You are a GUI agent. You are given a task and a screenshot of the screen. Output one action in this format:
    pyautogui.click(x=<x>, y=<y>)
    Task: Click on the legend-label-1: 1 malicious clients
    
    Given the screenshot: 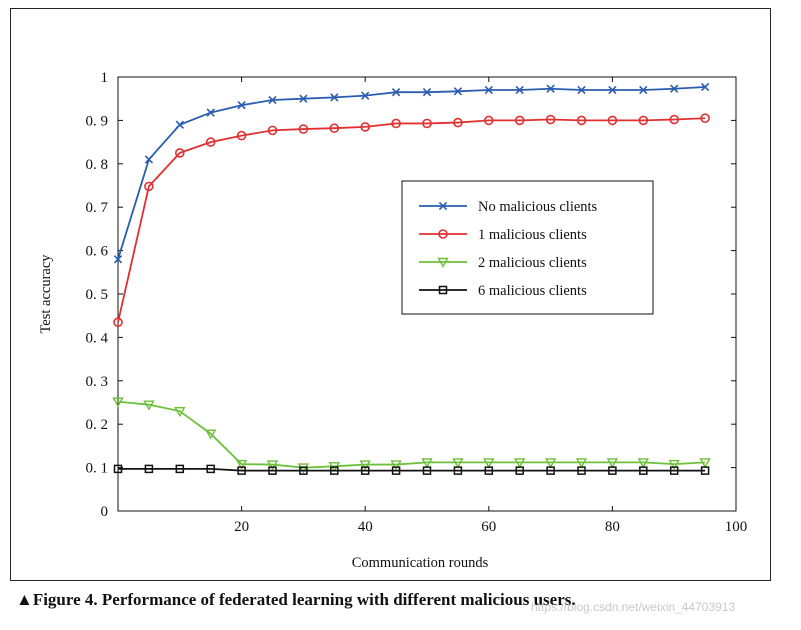 What is the action you would take?
    pyautogui.click(x=532, y=235)
    